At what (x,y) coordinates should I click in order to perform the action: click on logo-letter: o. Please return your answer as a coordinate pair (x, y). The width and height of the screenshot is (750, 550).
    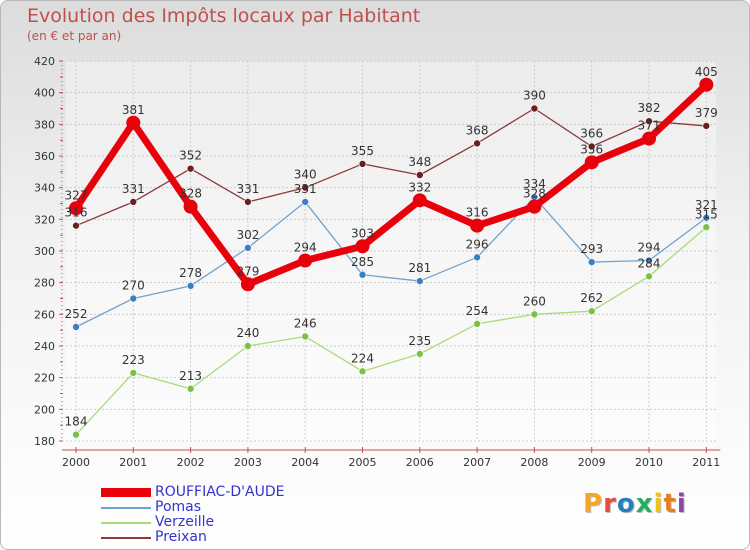
    Looking at the image, I should click on (626, 504).